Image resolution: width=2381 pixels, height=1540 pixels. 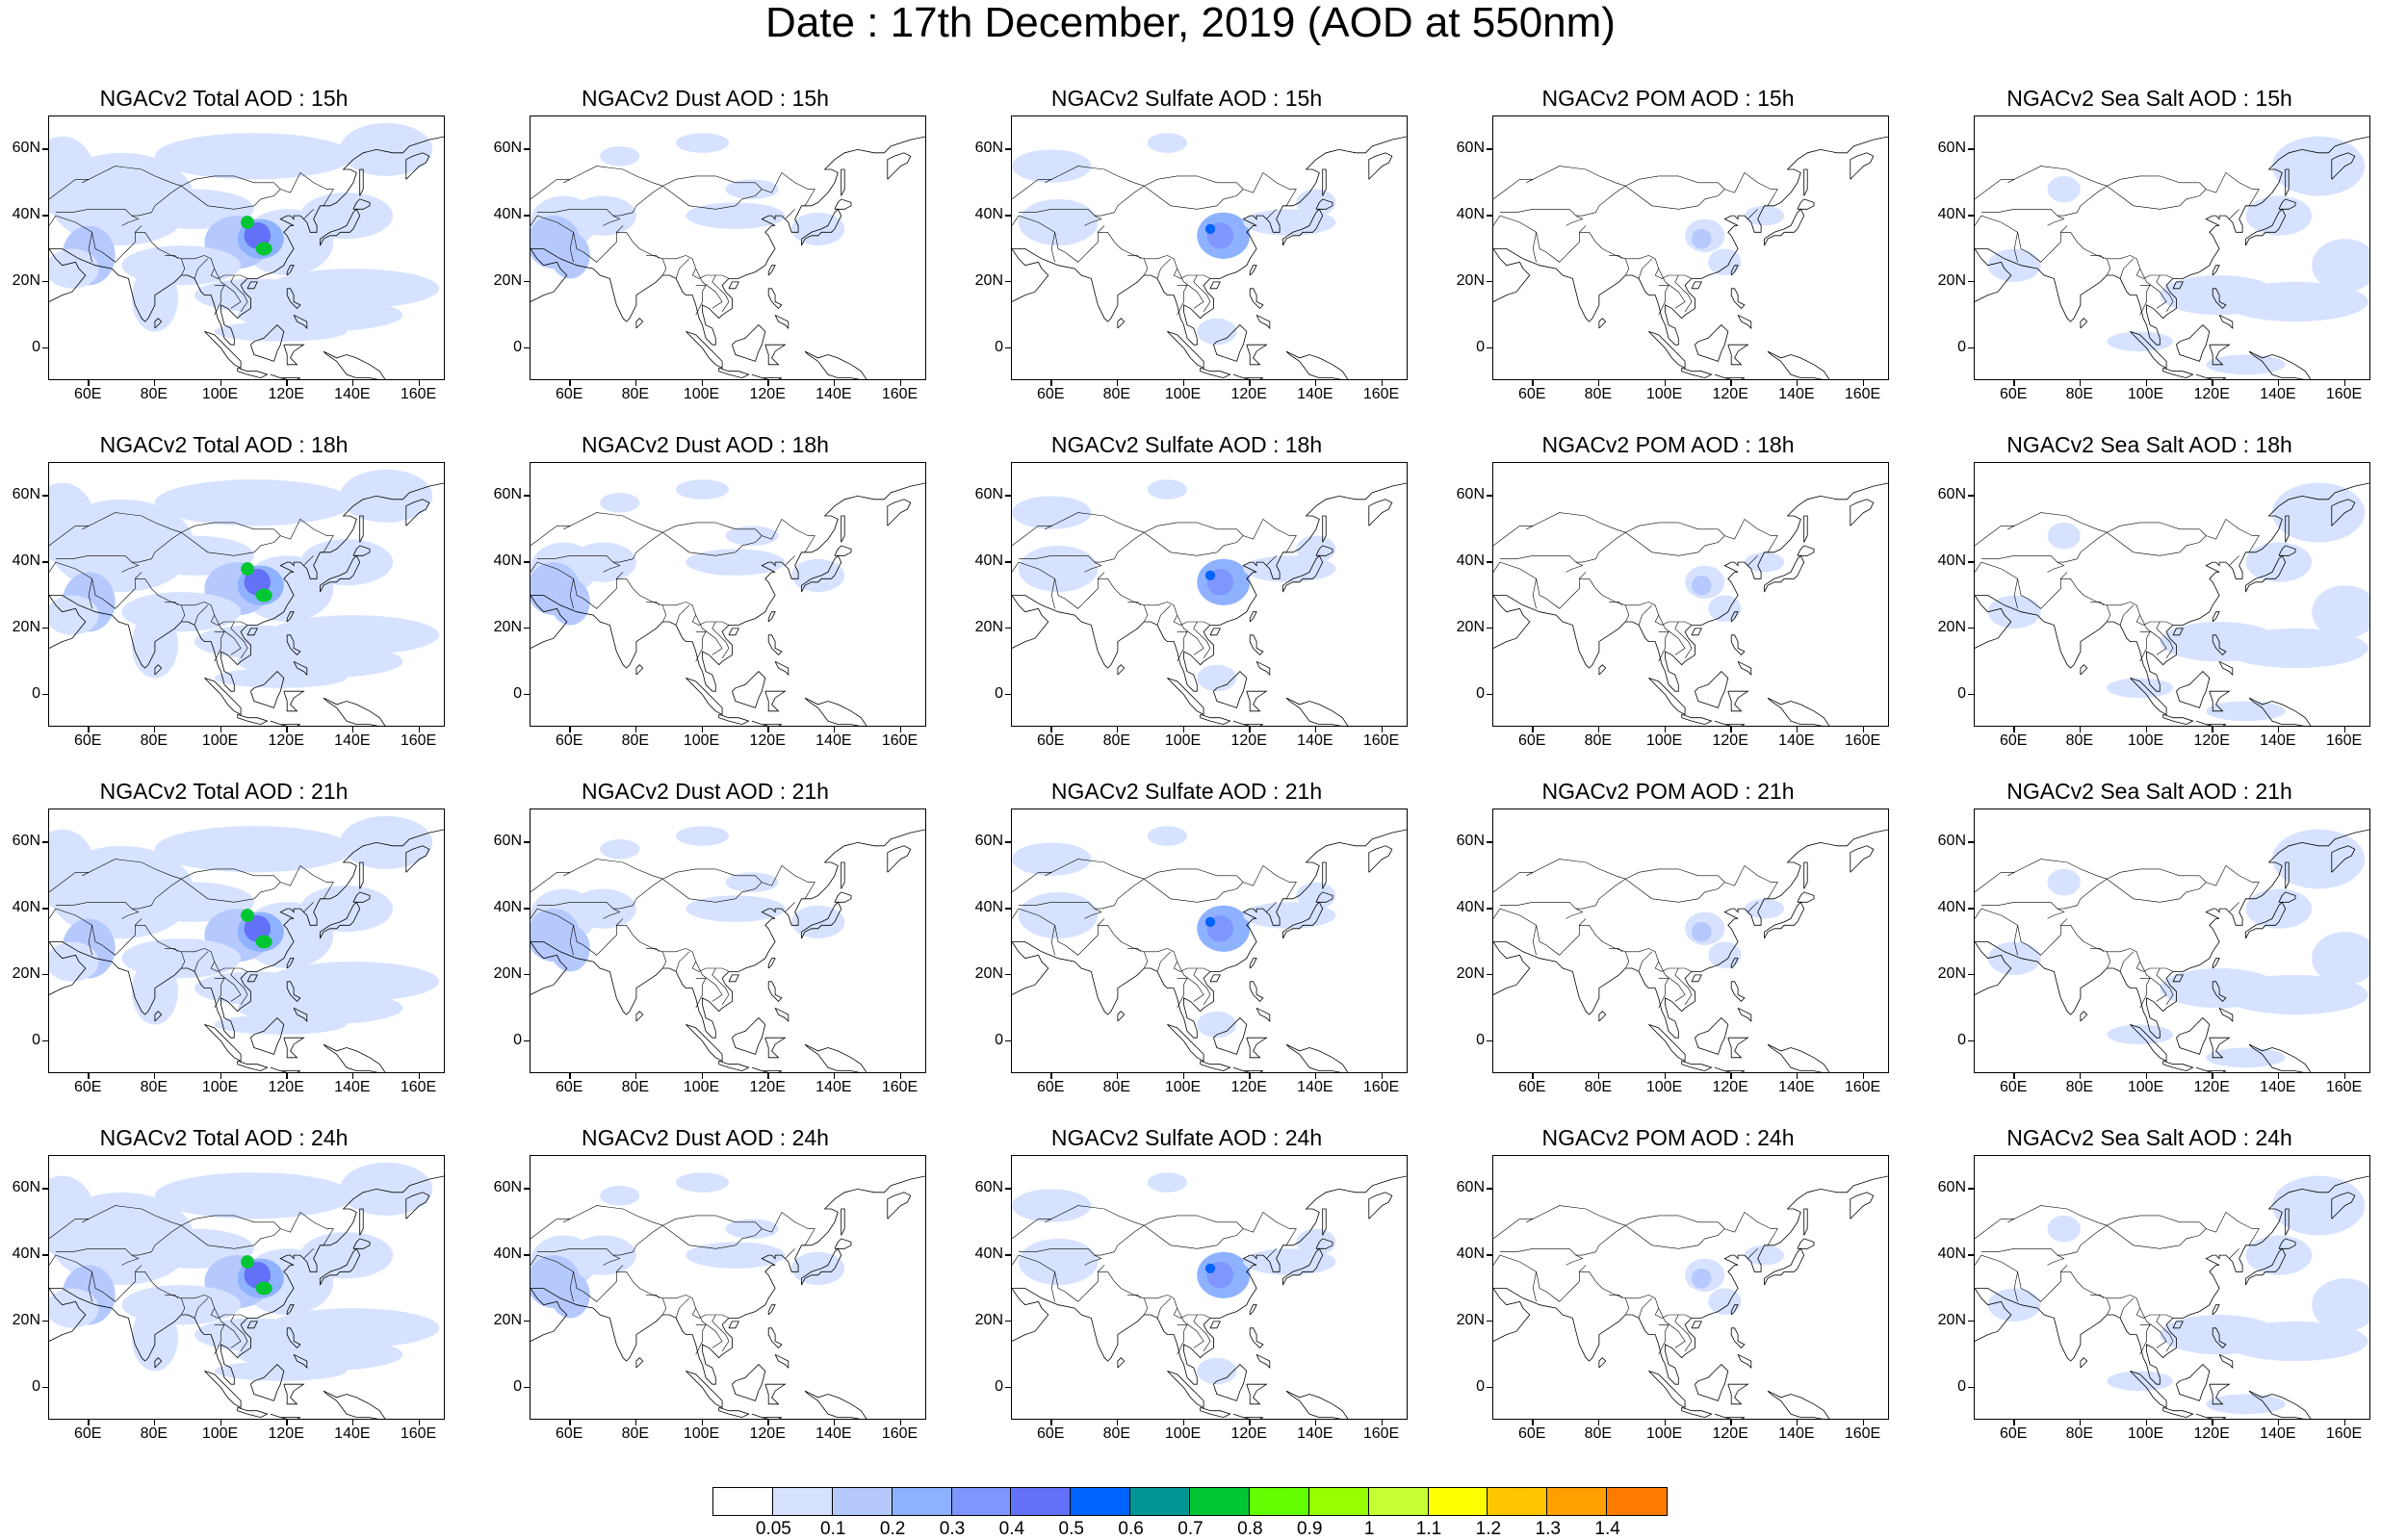 What do you see at coordinates (1518, 1501) in the screenshot?
I see `colorbar-swatch` at bounding box center [1518, 1501].